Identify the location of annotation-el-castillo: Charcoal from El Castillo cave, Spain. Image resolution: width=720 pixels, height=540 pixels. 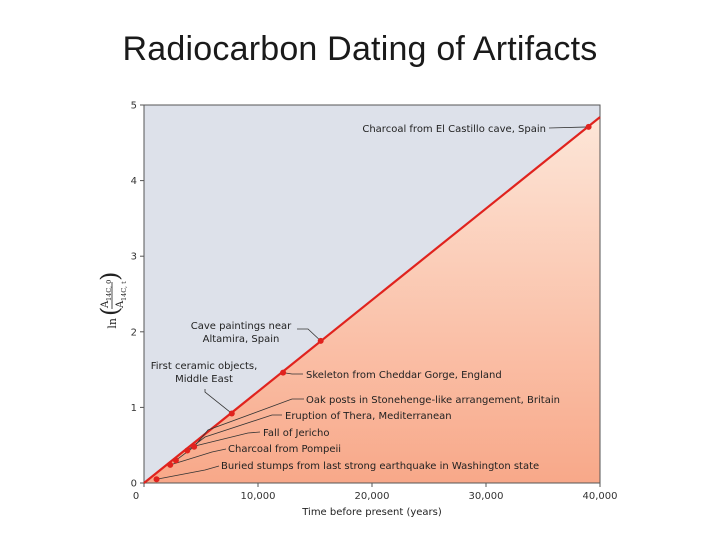
(454, 129).